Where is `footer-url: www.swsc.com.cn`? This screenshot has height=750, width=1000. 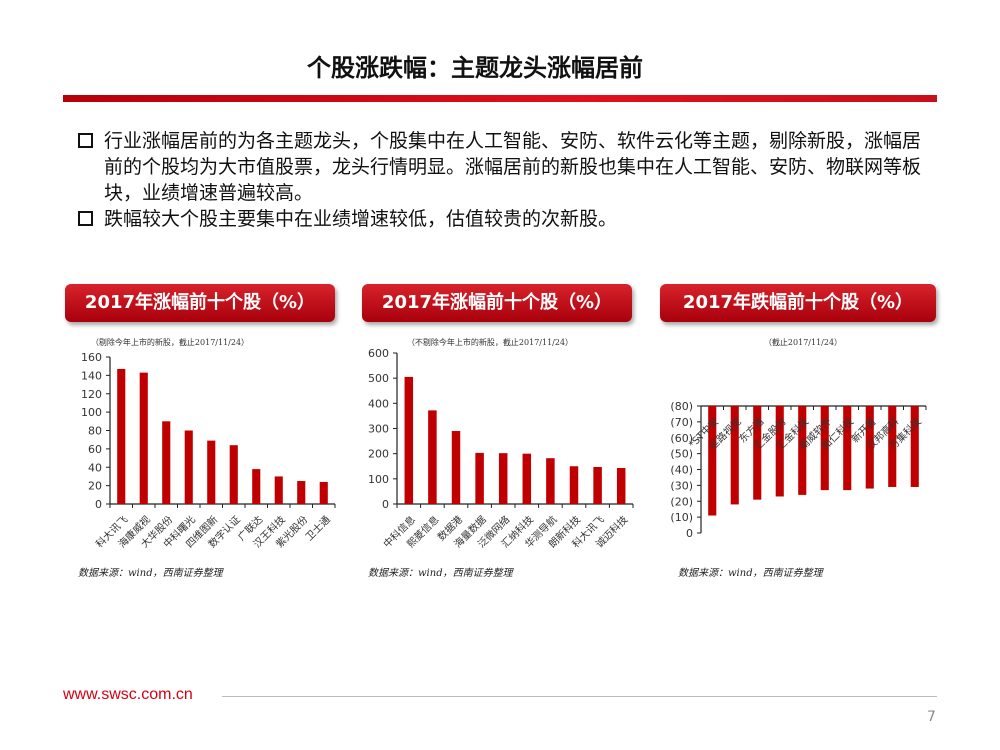 footer-url: www.swsc.com.cn is located at coordinates (128, 694).